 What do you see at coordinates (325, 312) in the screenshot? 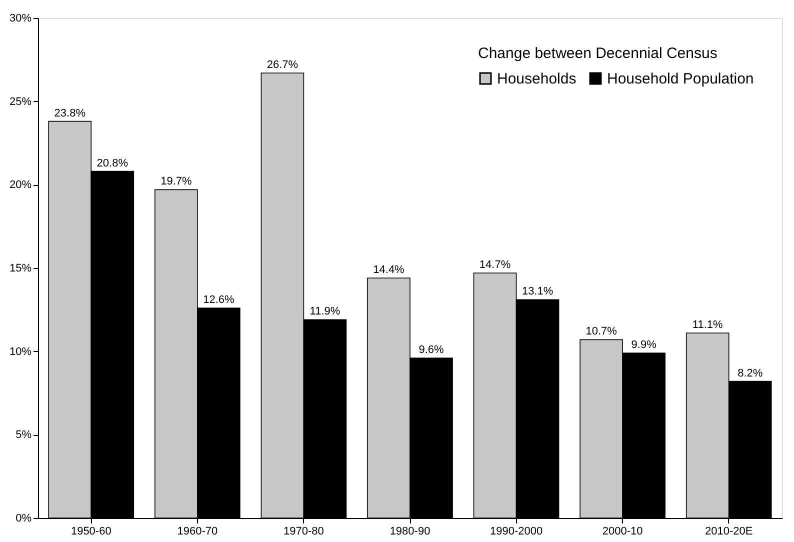
I see `data-label: 11.9%` at bounding box center [325, 312].